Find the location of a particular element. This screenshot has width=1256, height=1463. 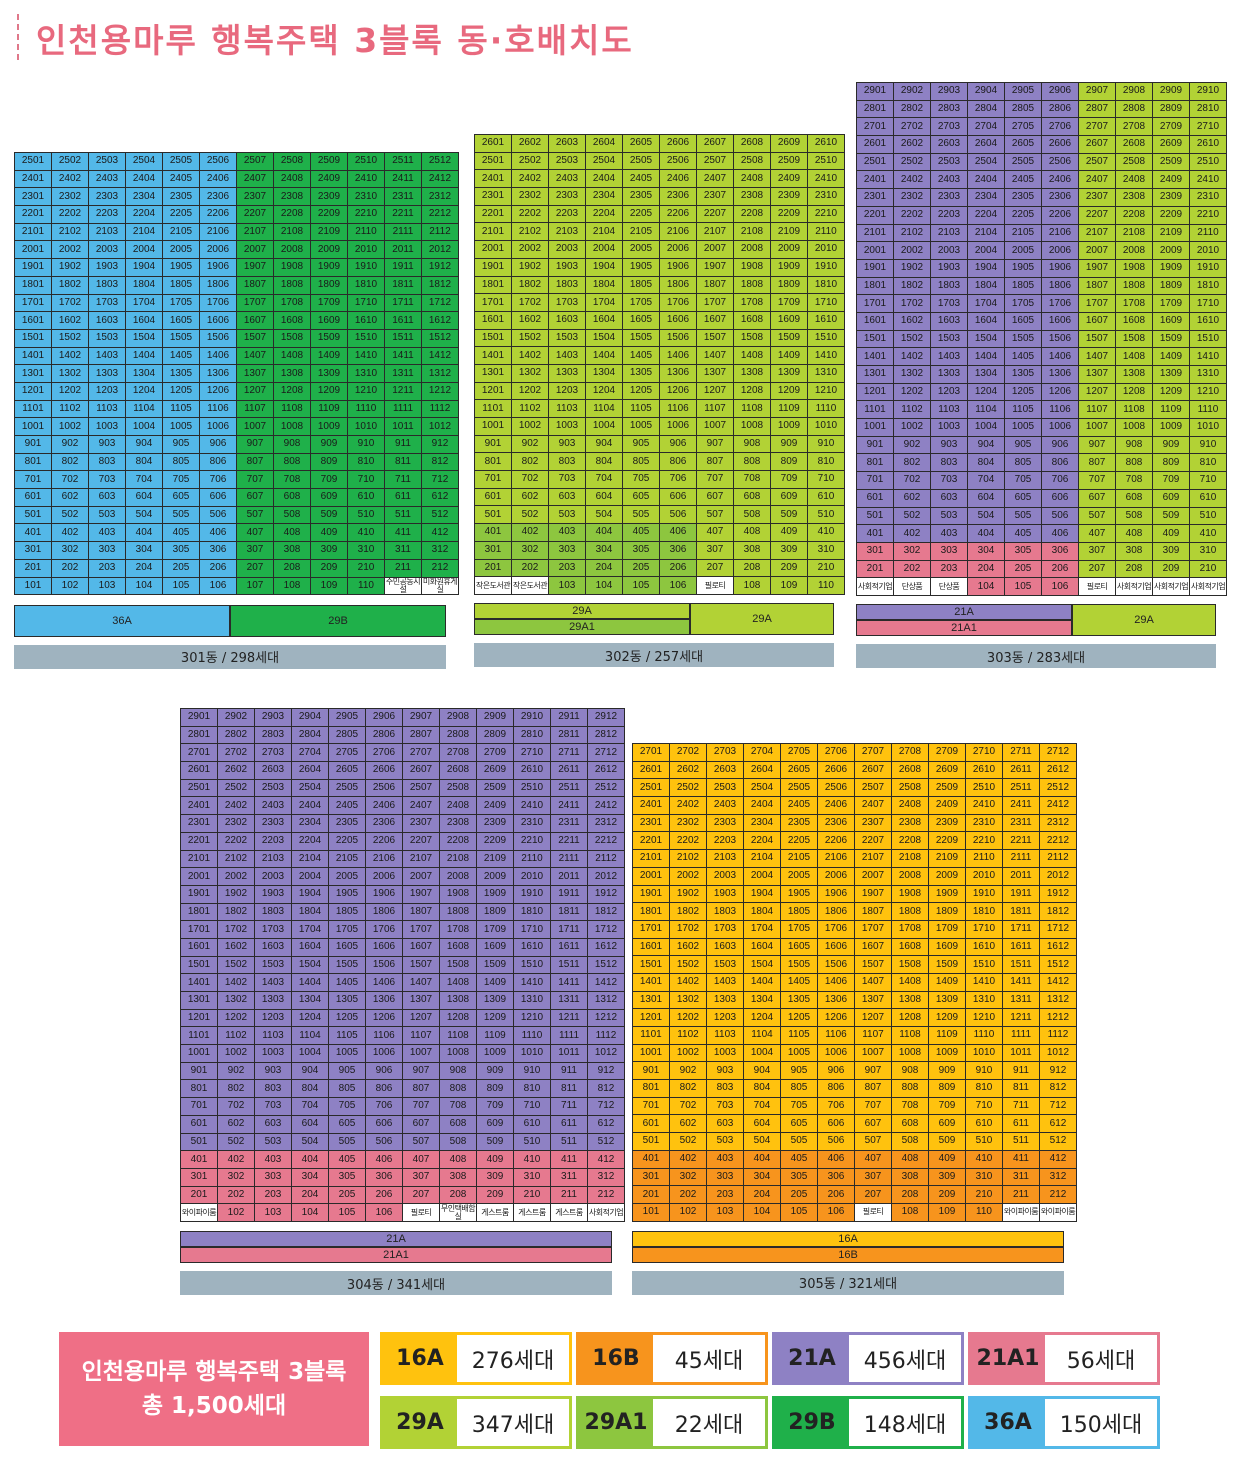

unit-cell: 2604 is located at coordinates (604, 143).